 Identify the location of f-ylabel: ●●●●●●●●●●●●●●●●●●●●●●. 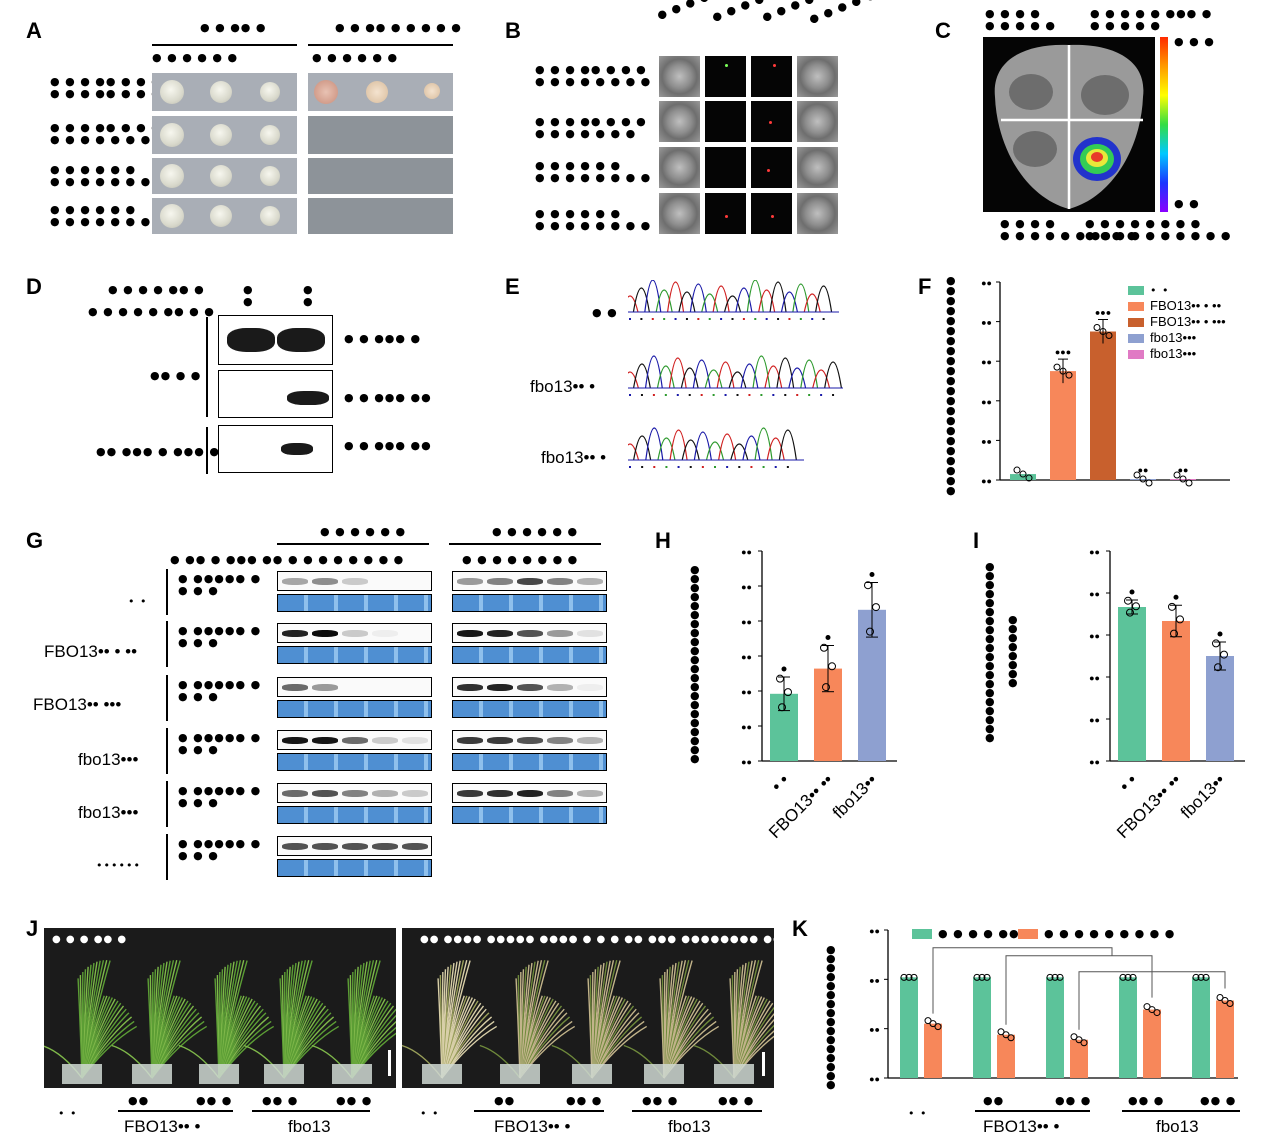
(951, 385).